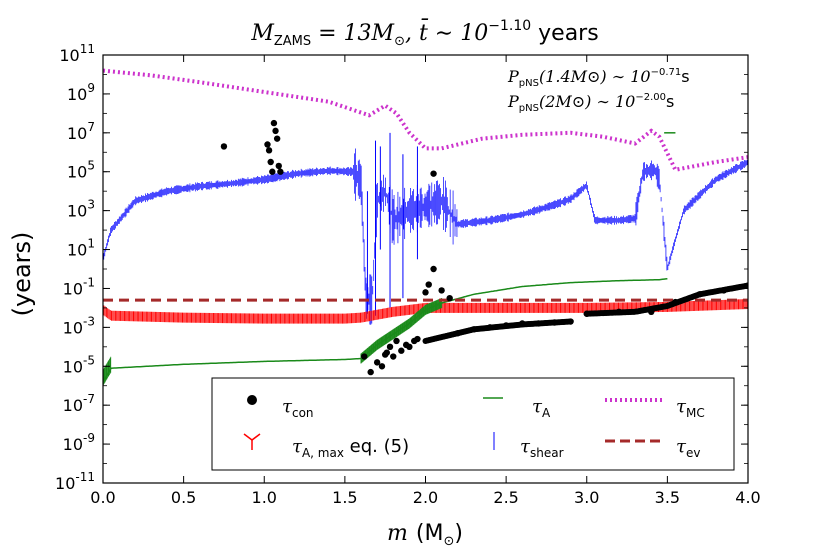 This screenshot has width=830, height=554. I want to click on y-tick-label: 10⁻³, so click(79, 325).